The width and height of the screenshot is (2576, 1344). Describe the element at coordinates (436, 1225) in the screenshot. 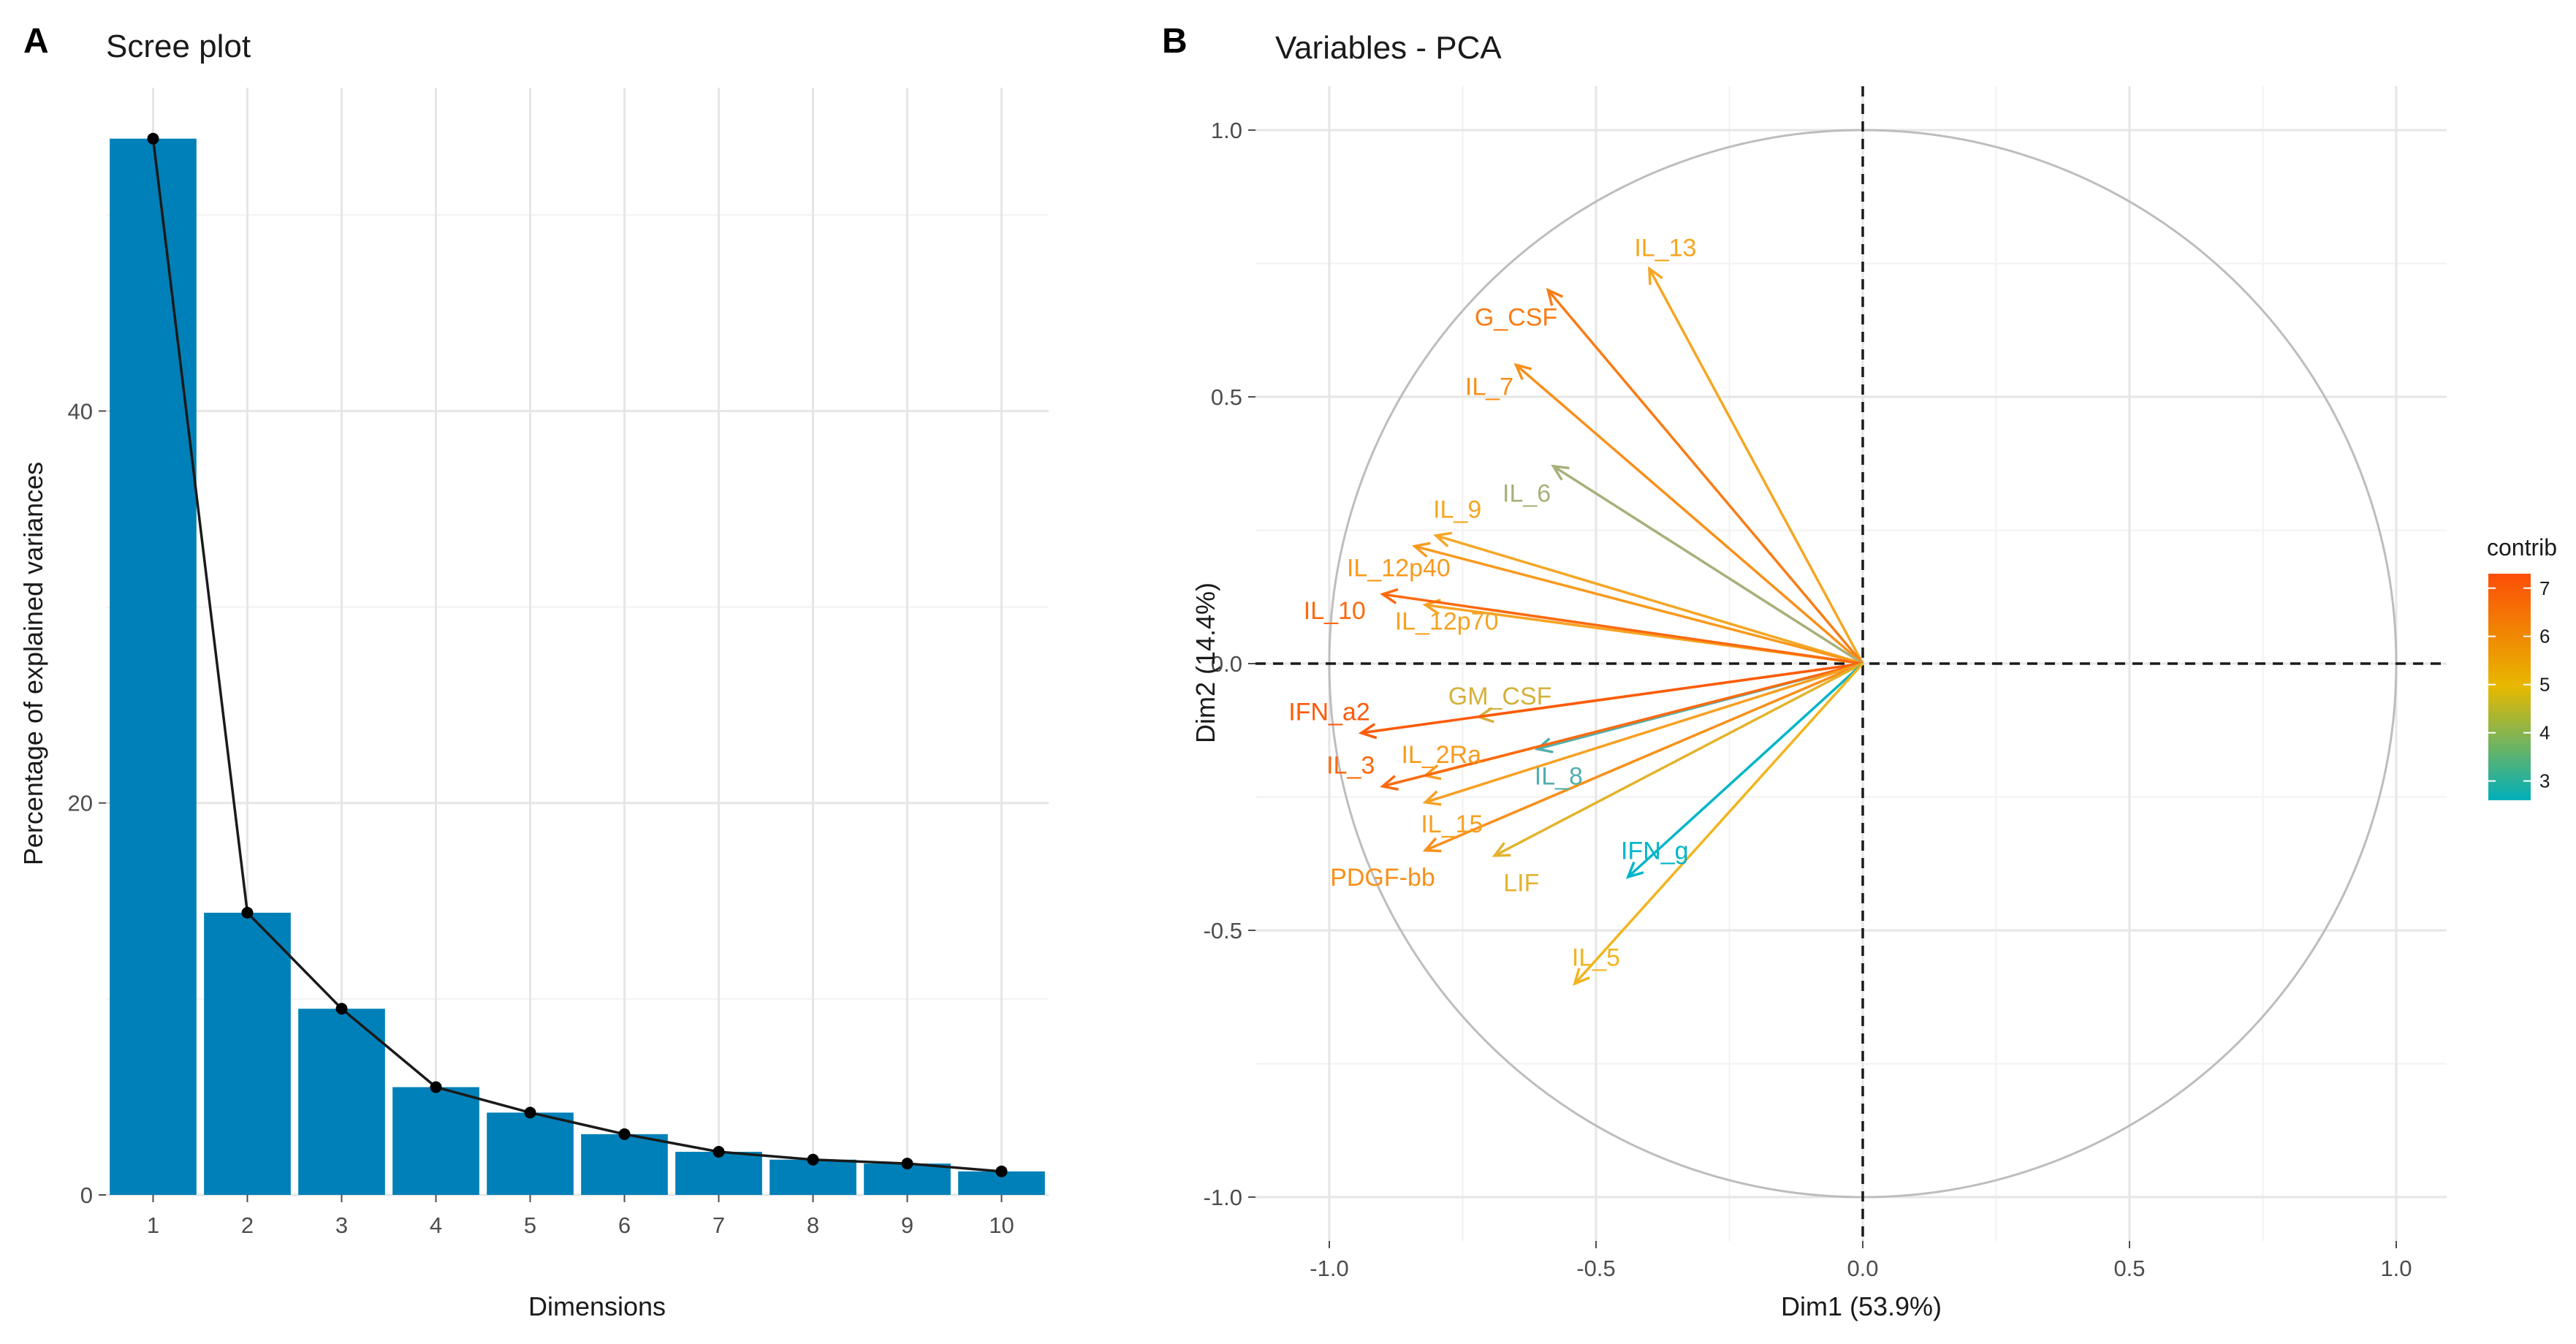

I see `scree-x-tick-label: 4` at that location.